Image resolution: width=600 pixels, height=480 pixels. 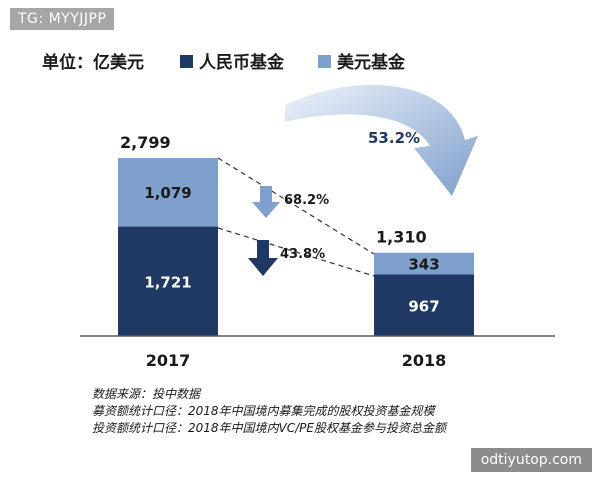 I want to click on total-change-label: 53.2%, so click(x=394, y=138).